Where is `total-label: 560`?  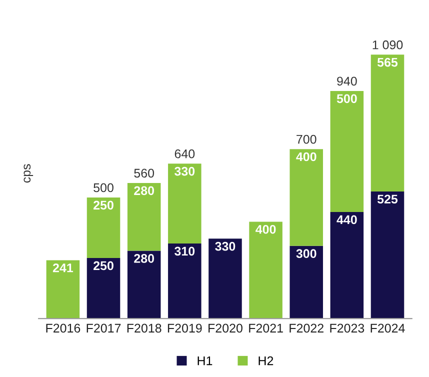 total-label: 560 is located at coordinates (144, 173).